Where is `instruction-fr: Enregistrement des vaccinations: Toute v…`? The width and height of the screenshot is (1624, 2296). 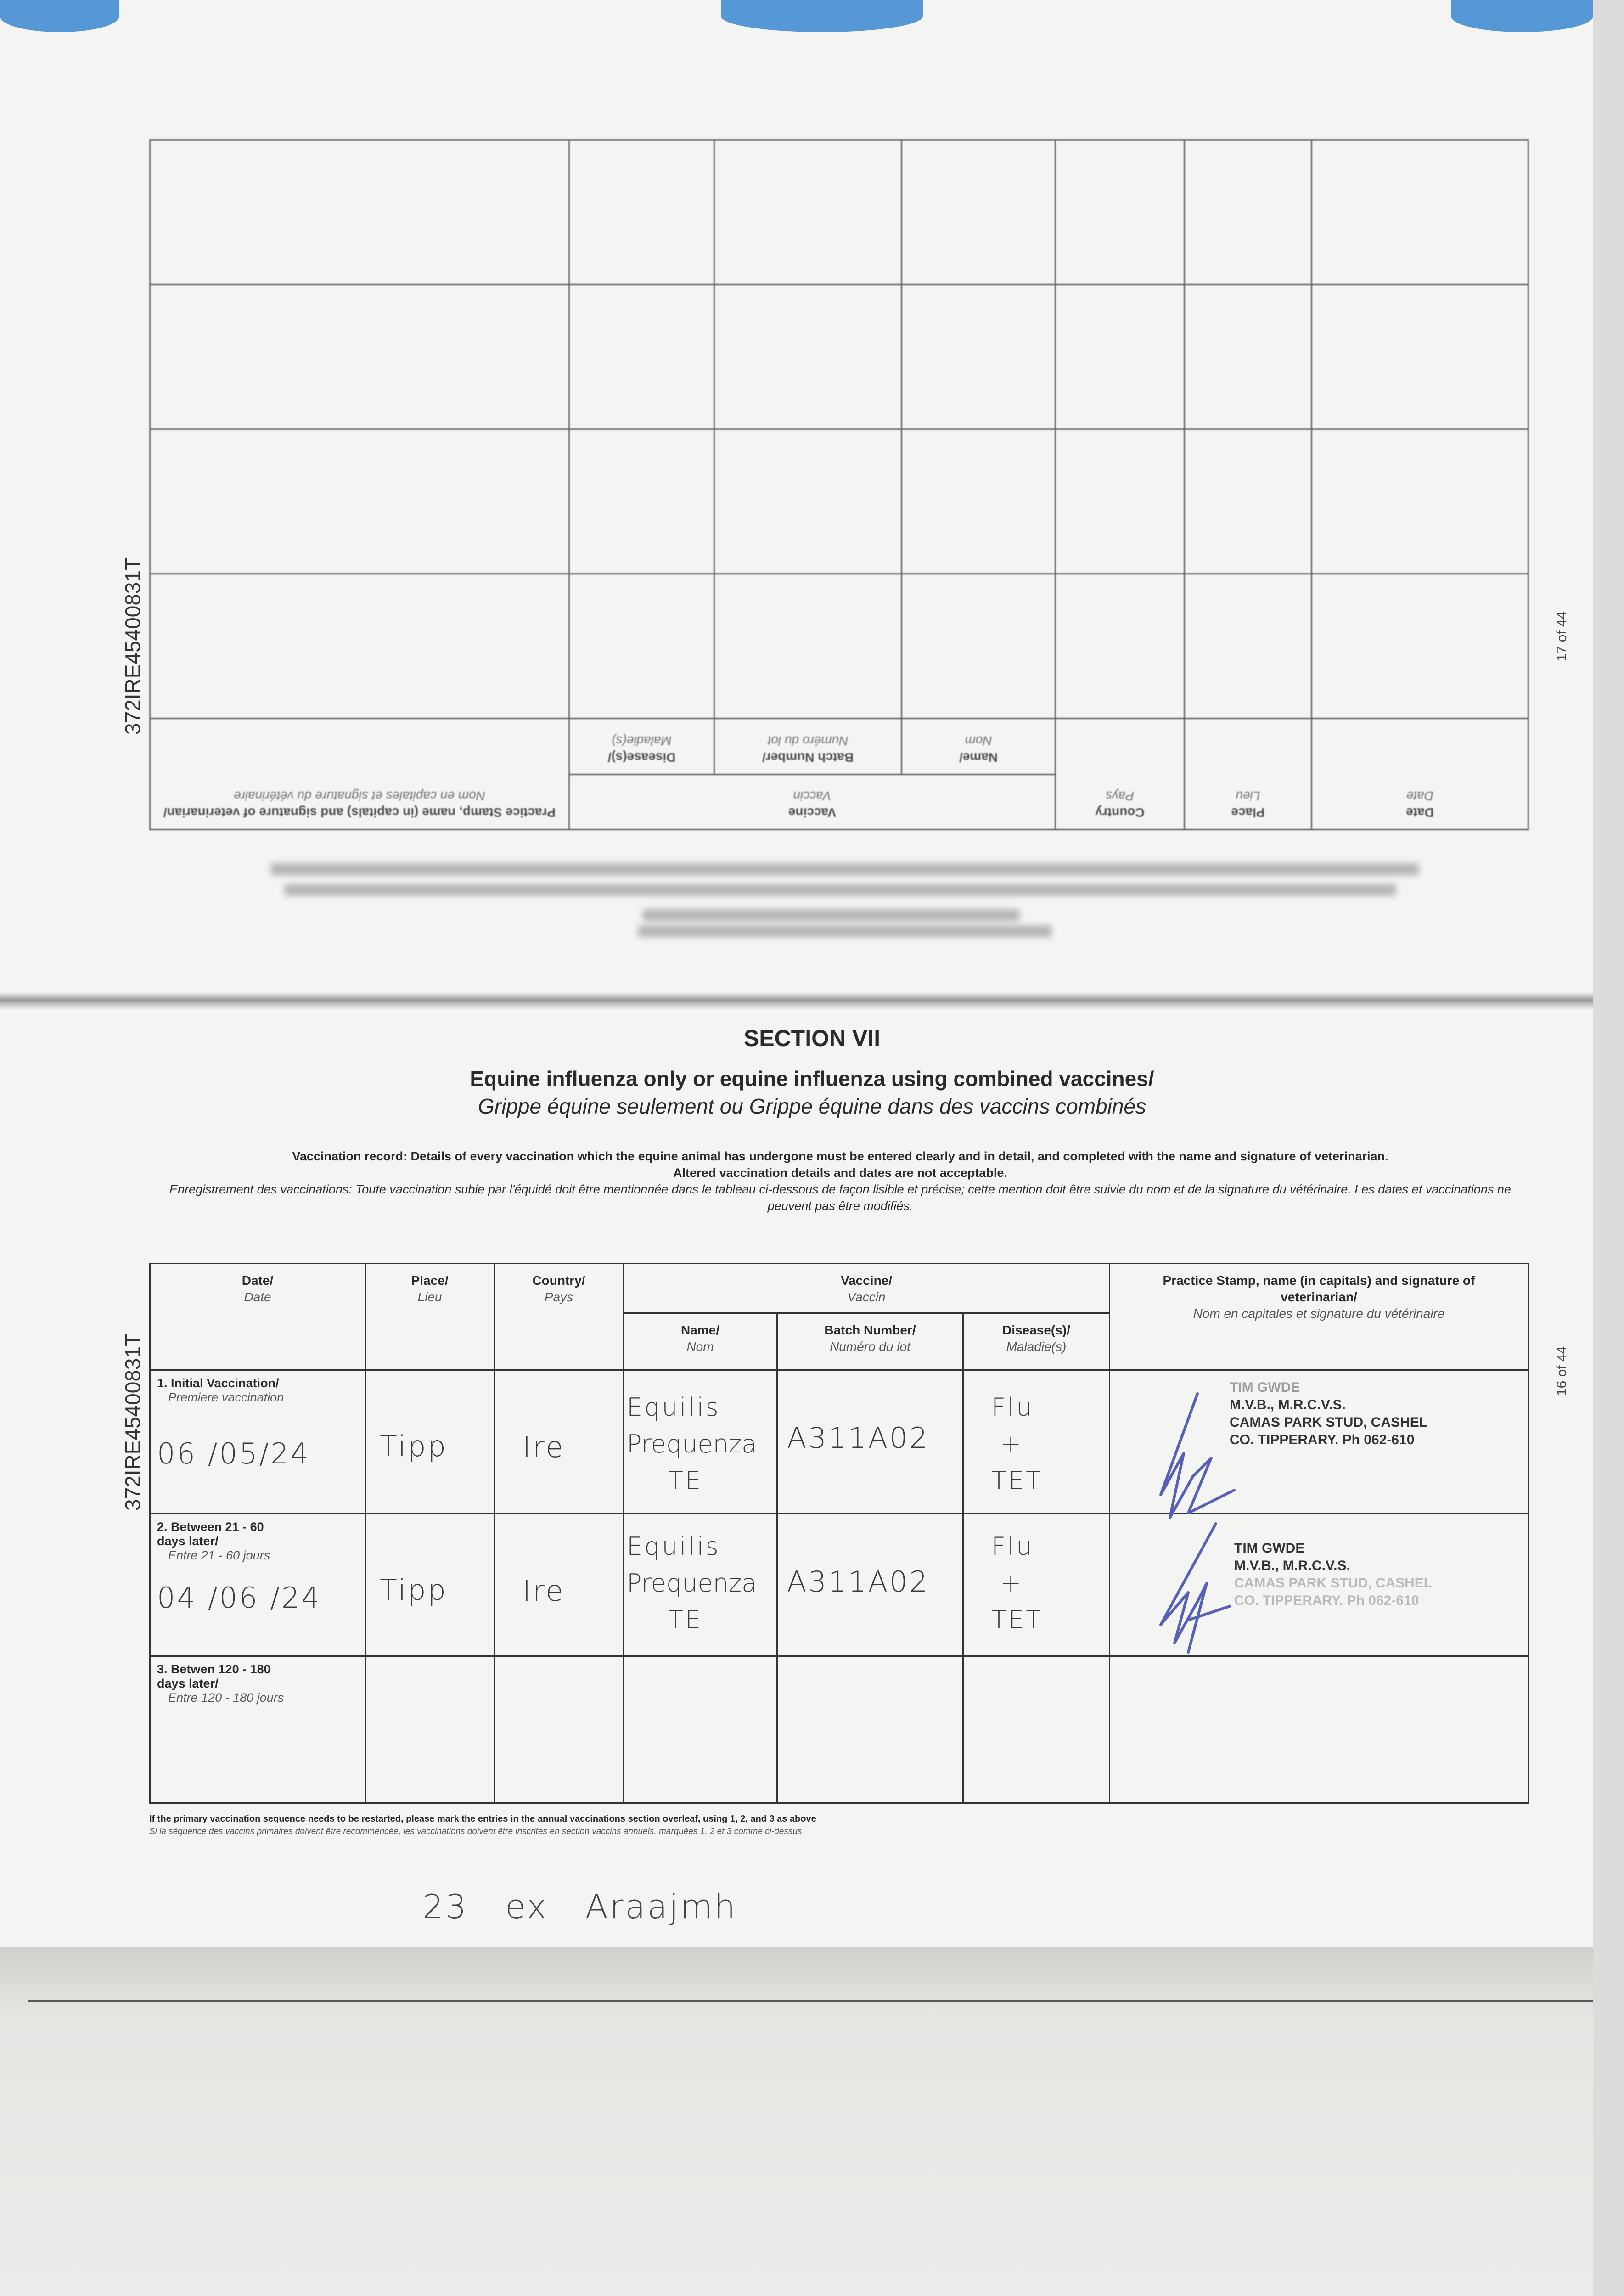
instruction-fr: Enregistrement des vaccinations: Toute v… is located at coordinates (840, 1198).